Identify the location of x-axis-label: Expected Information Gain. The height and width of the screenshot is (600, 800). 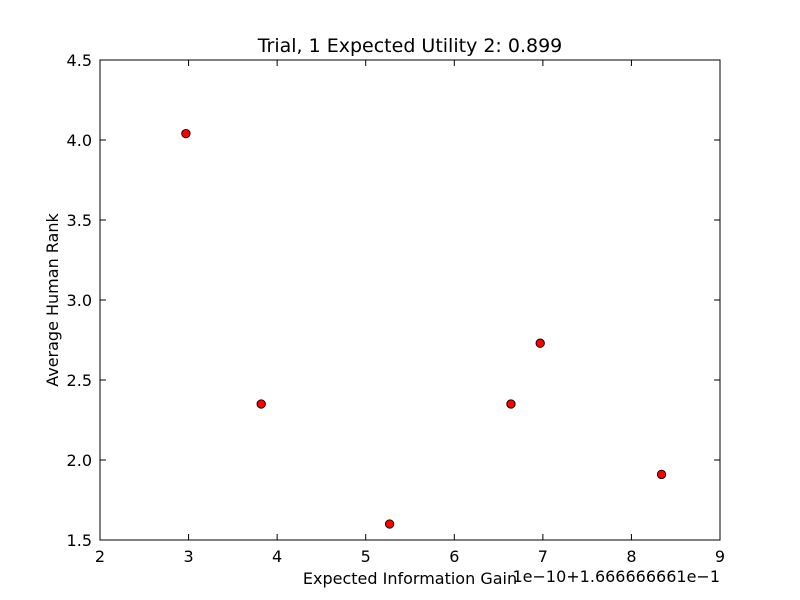
(410, 578).